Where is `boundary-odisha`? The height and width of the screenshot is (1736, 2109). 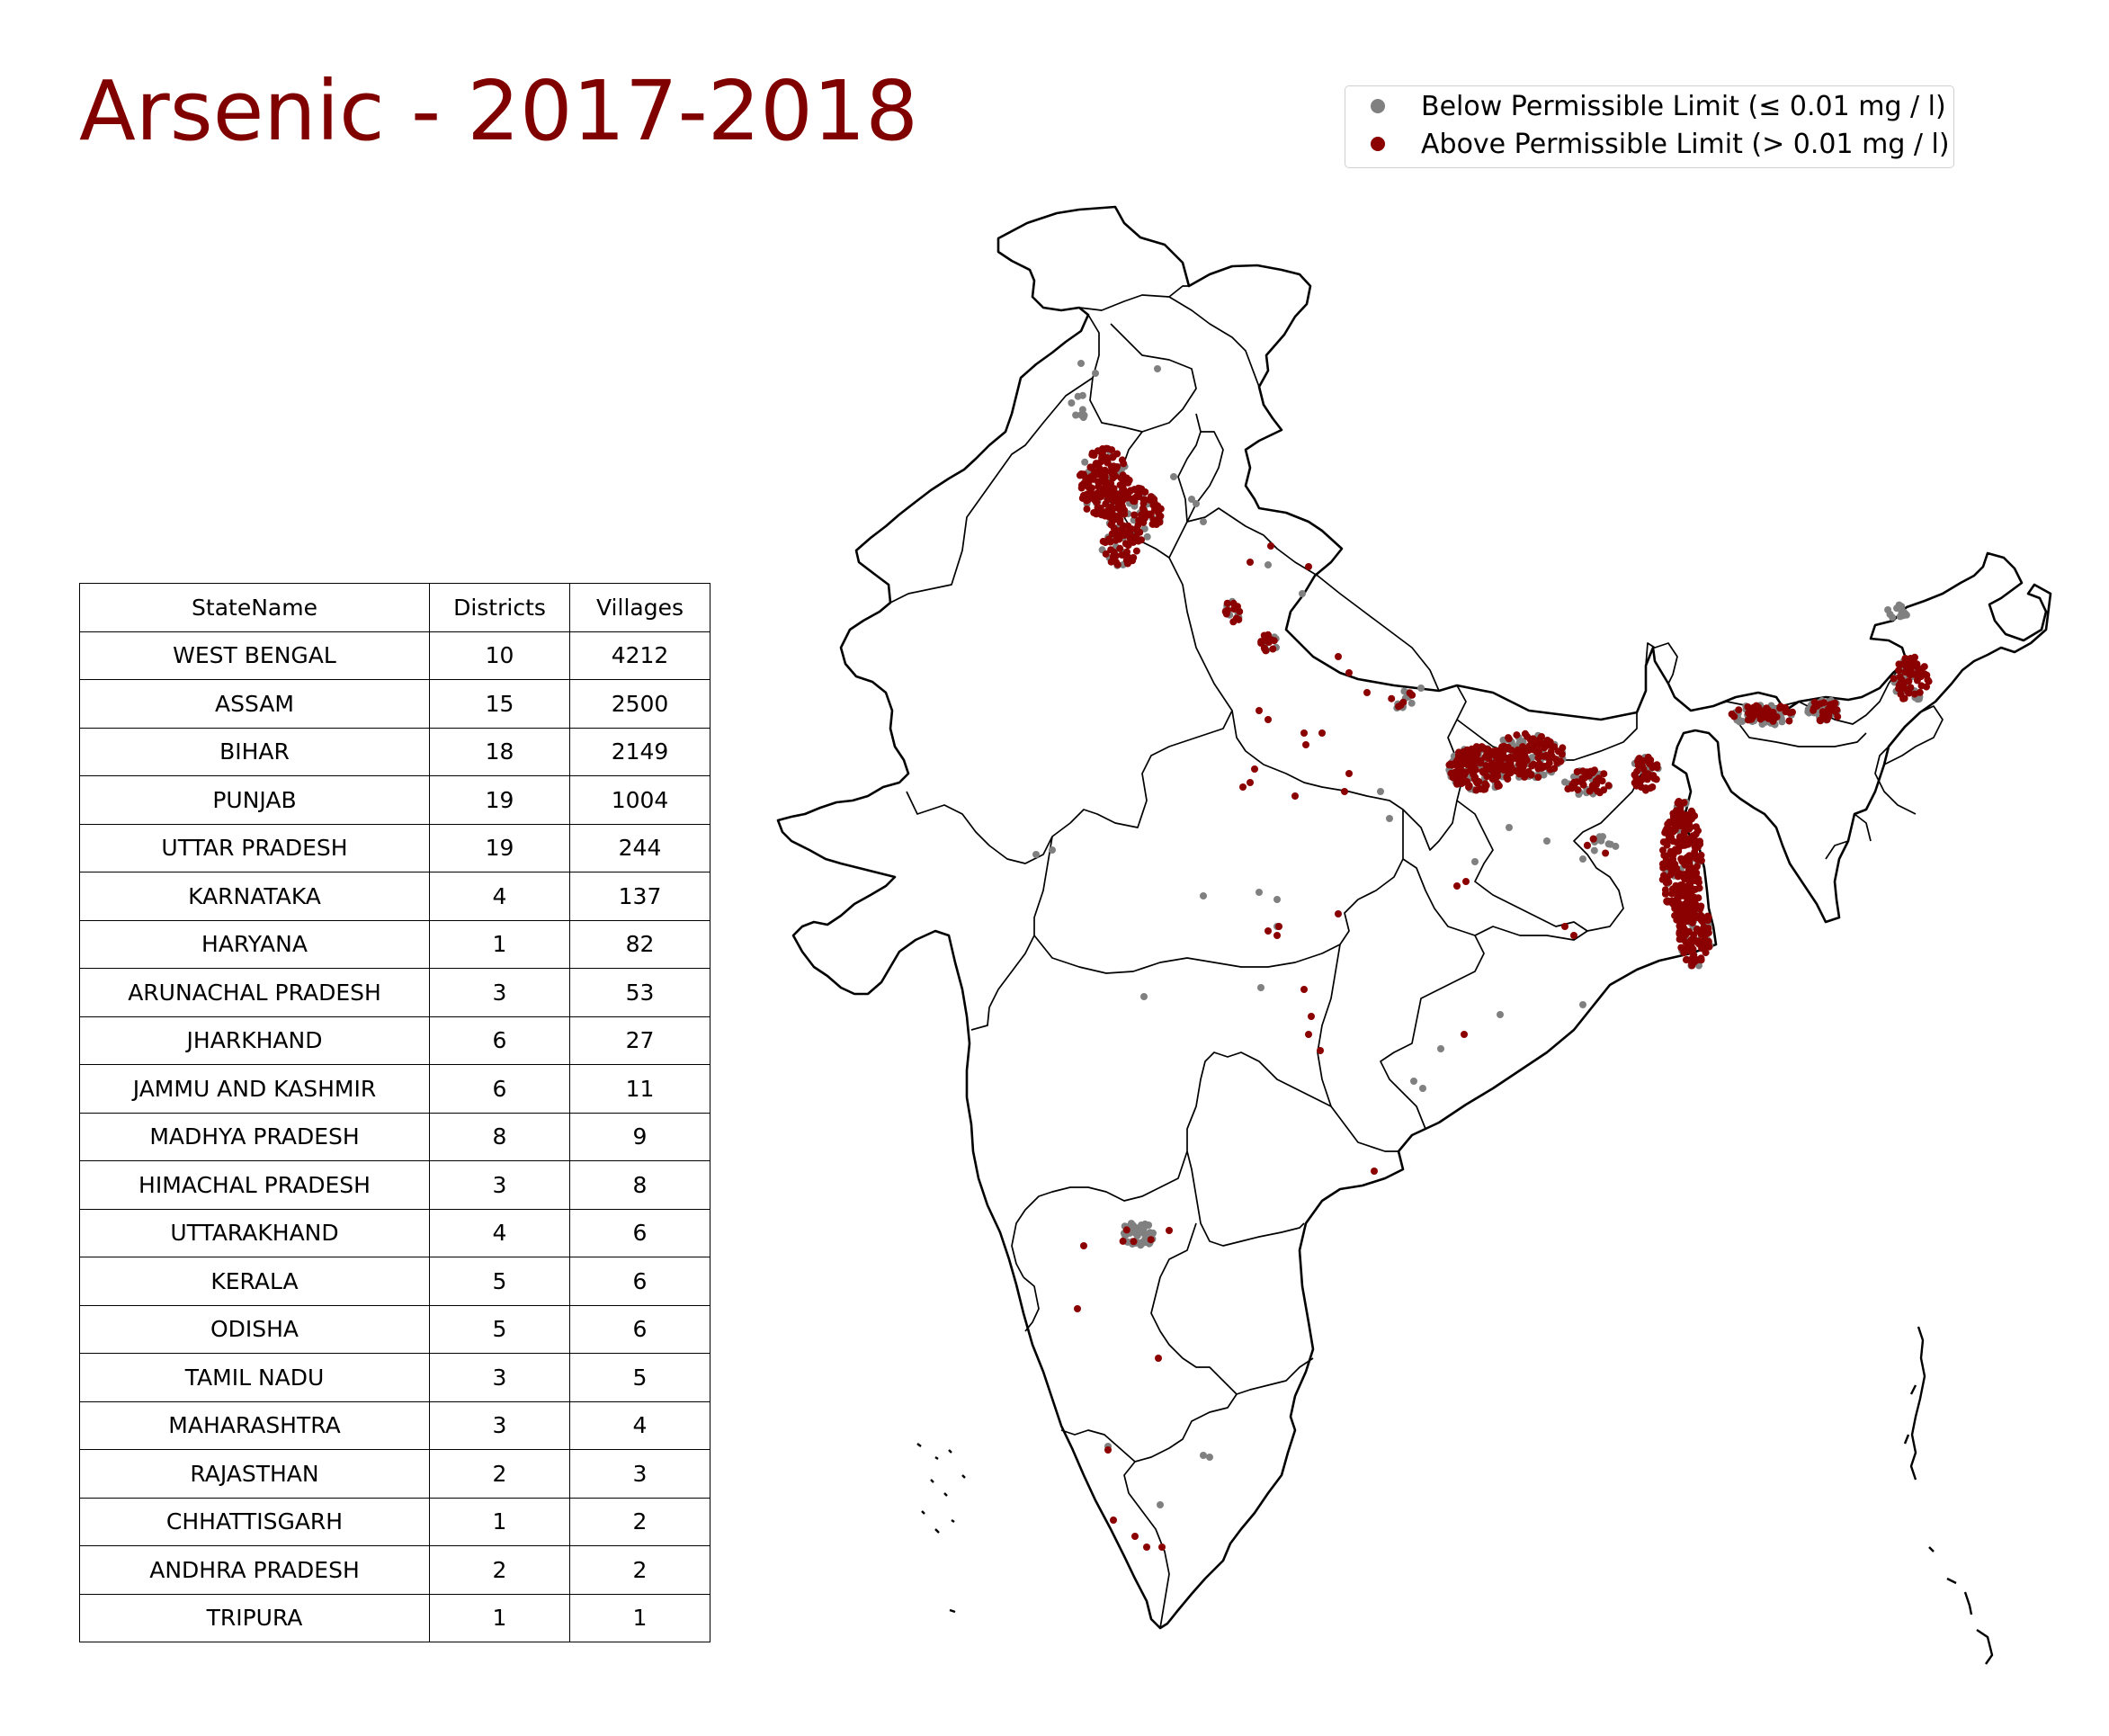 boundary-odisha is located at coordinates (1531, 933).